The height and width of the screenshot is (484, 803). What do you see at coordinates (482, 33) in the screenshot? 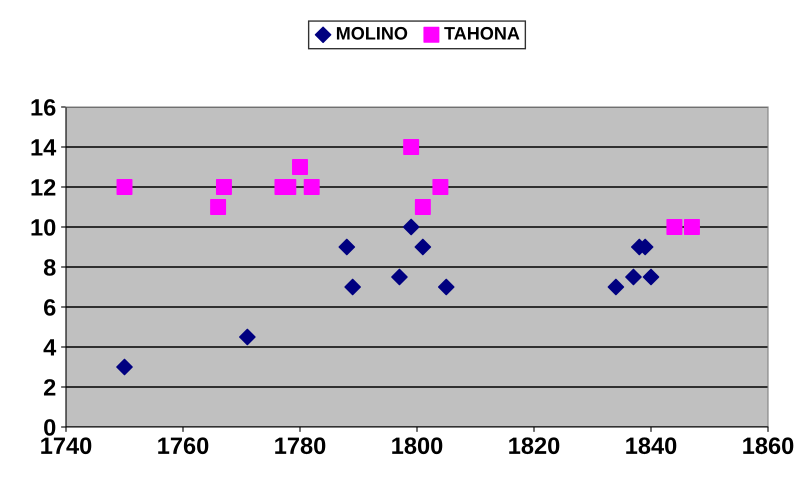
I see `legend-label: TAHONA` at bounding box center [482, 33].